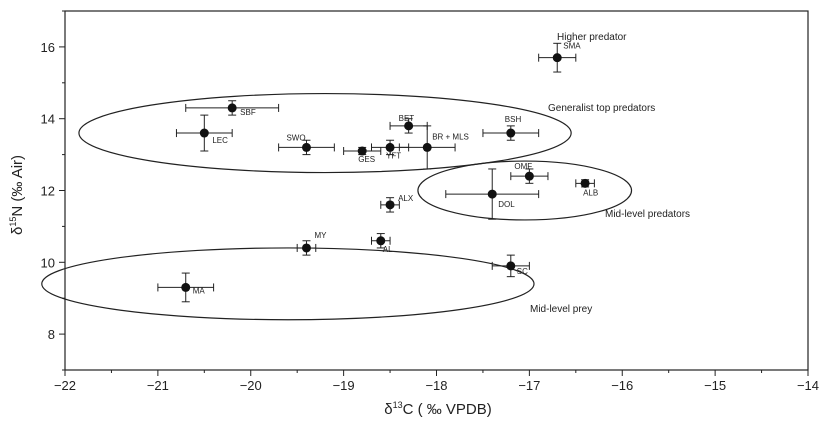 Image resolution: width=822 pixels, height=423 pixels. Describe the element at coordinates (344, 385) in the screenshot. I see `x-tick-label: −19` at that location.